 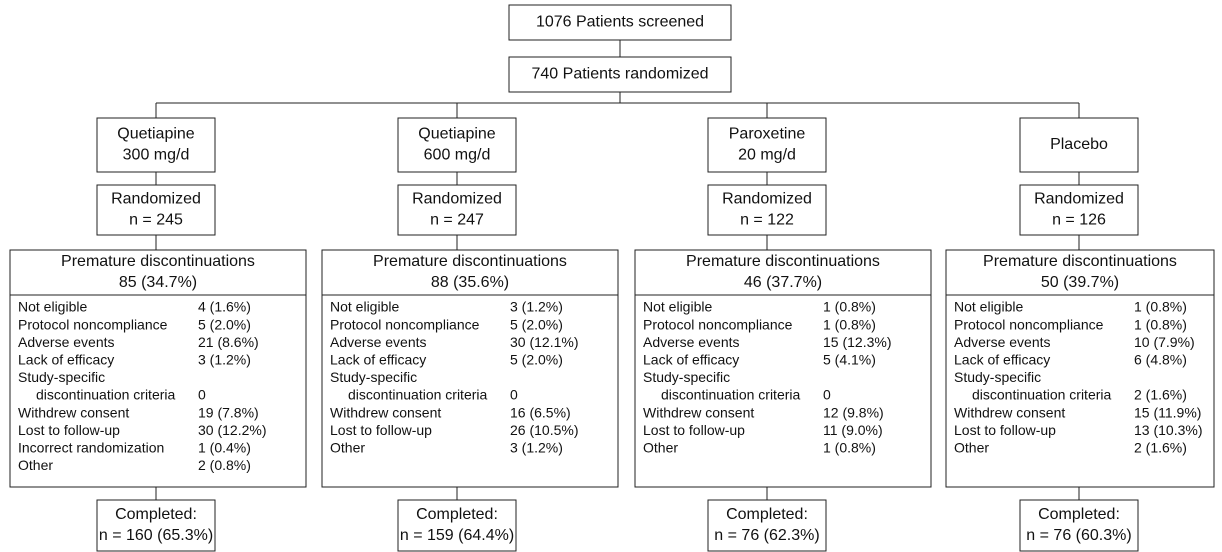 What do you see at coordinates (1168, 430) in the screenshot?
I see `reason-value: 13 (10.3%)` at bounding box center [1168, 430].